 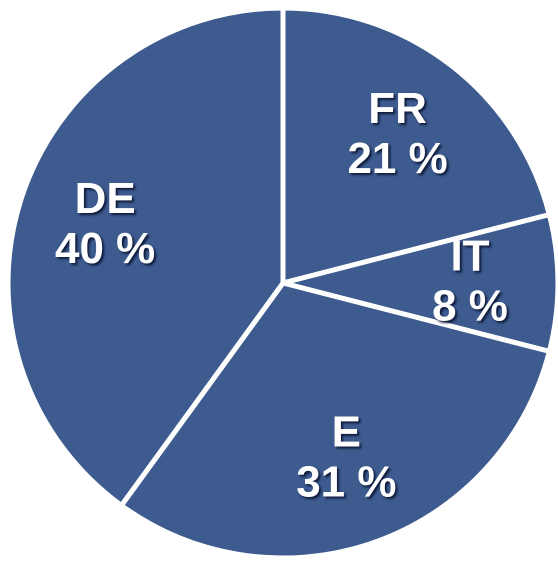 What do you see at coordinates (469, 256) in the screenshot?
I see `slice-label: IT` at bounding box center [469, 256].